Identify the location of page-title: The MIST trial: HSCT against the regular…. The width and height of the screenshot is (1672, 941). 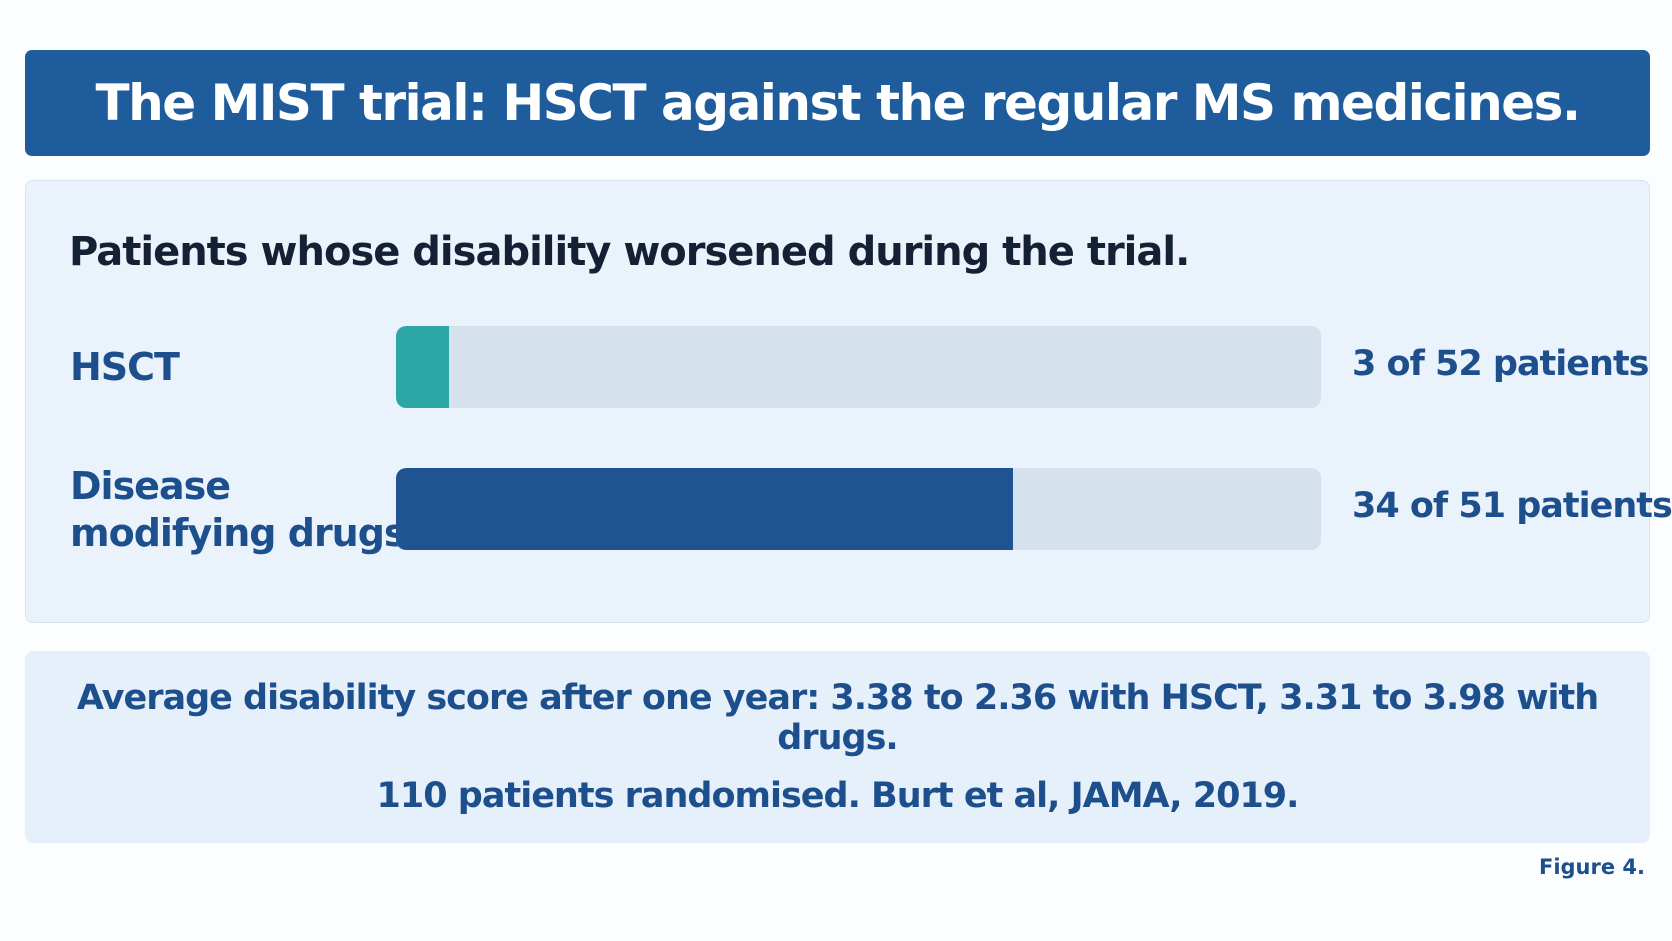
(838, 103).